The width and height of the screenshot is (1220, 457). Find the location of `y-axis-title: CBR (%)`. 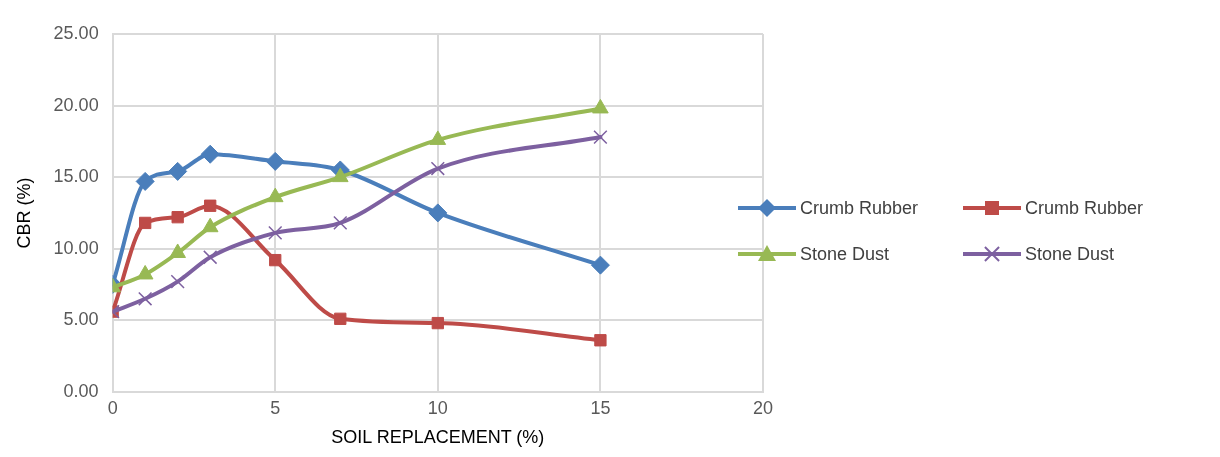

y-axis-title: CBR (%) is located at coordinates (23, 213).